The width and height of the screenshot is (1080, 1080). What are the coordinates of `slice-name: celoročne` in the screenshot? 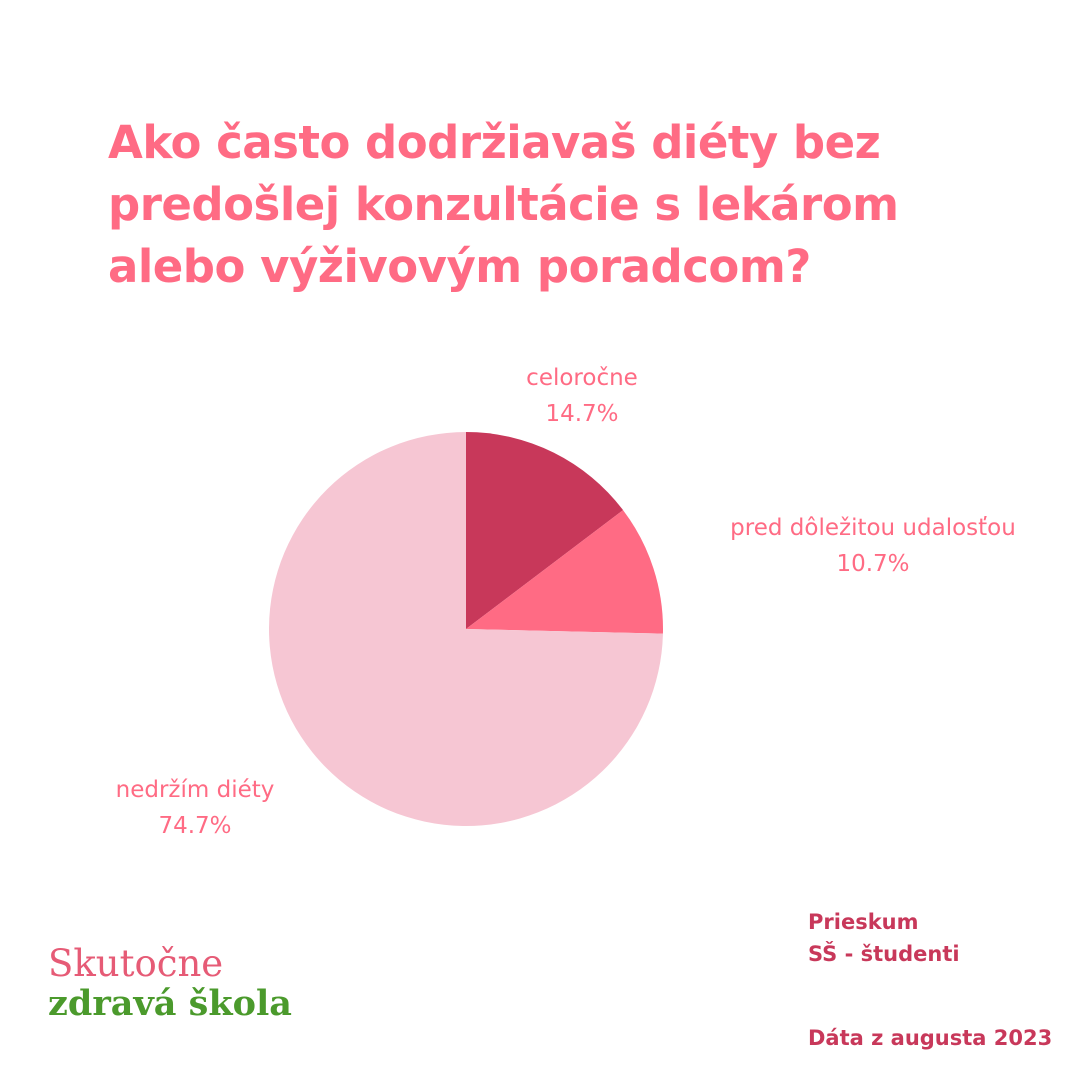 It's located at (582, 378).